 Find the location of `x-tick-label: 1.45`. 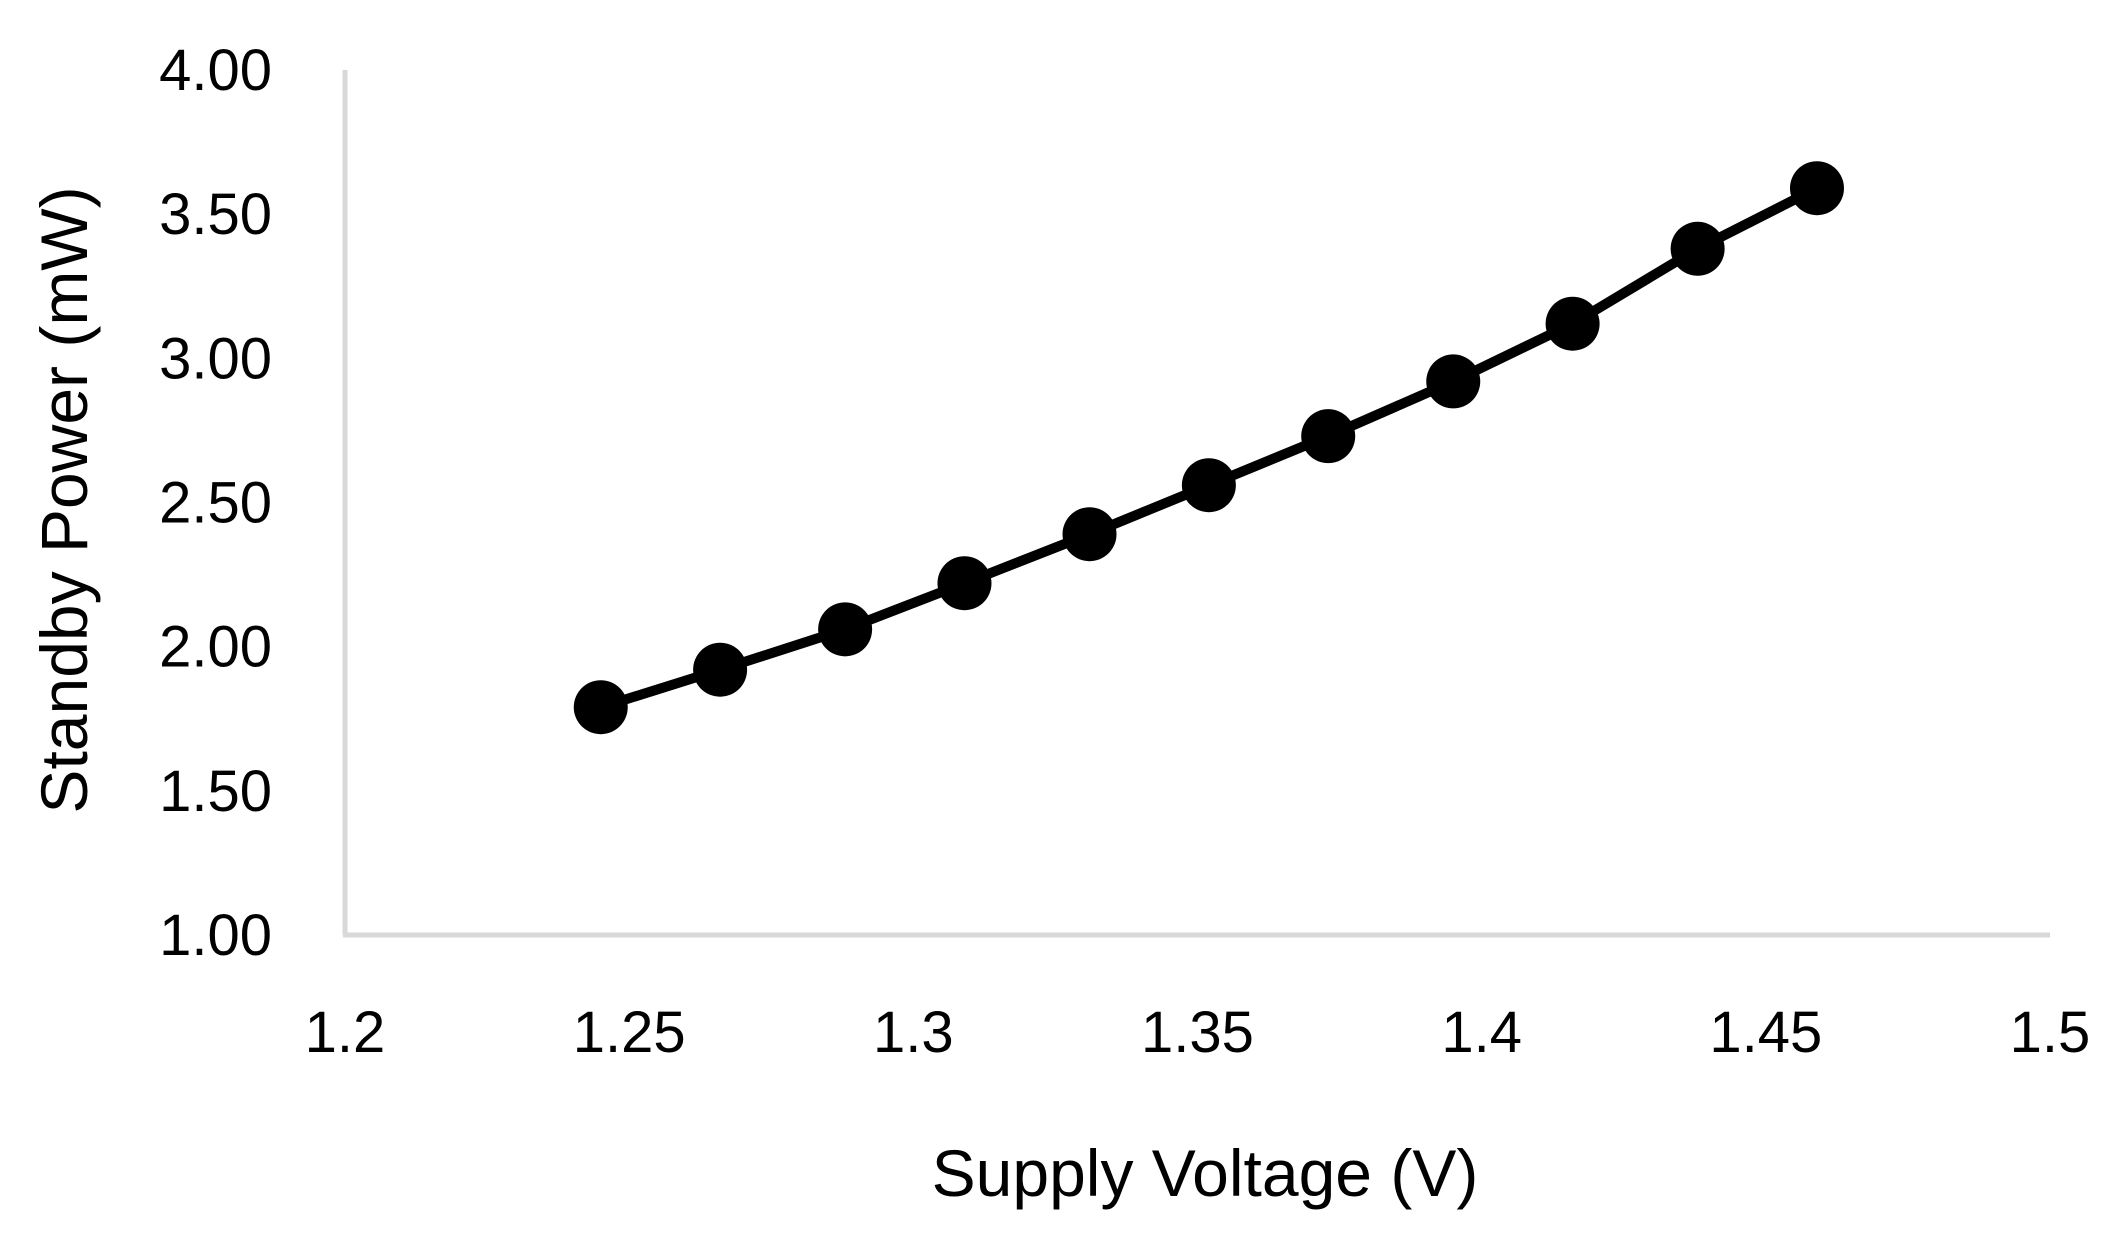

x-tick-label: 1.45 is located at coordinates (1765, 1032).